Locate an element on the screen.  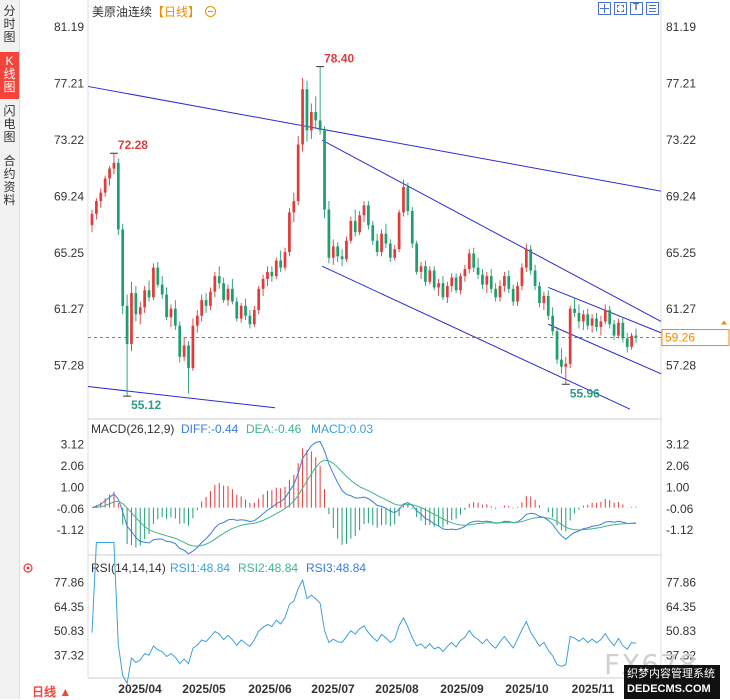
x-tick-label: 2025/06 is located at coordinates (270, 689).